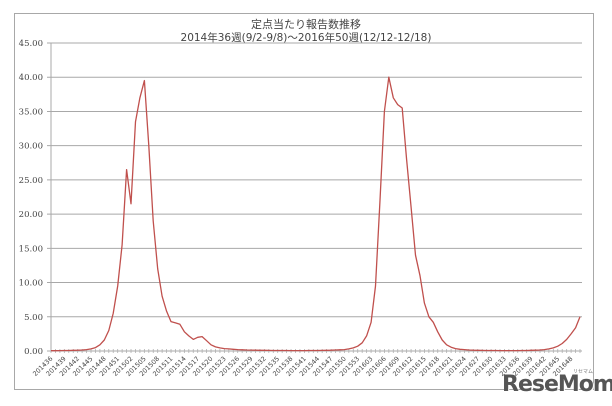 Image resolution: width=612 pixels, height=406 pixels. What do you see at coordinates (31, 147) in the screenshot?
I see `y-tick-label: 30.00` at bounding box center [31, 147].